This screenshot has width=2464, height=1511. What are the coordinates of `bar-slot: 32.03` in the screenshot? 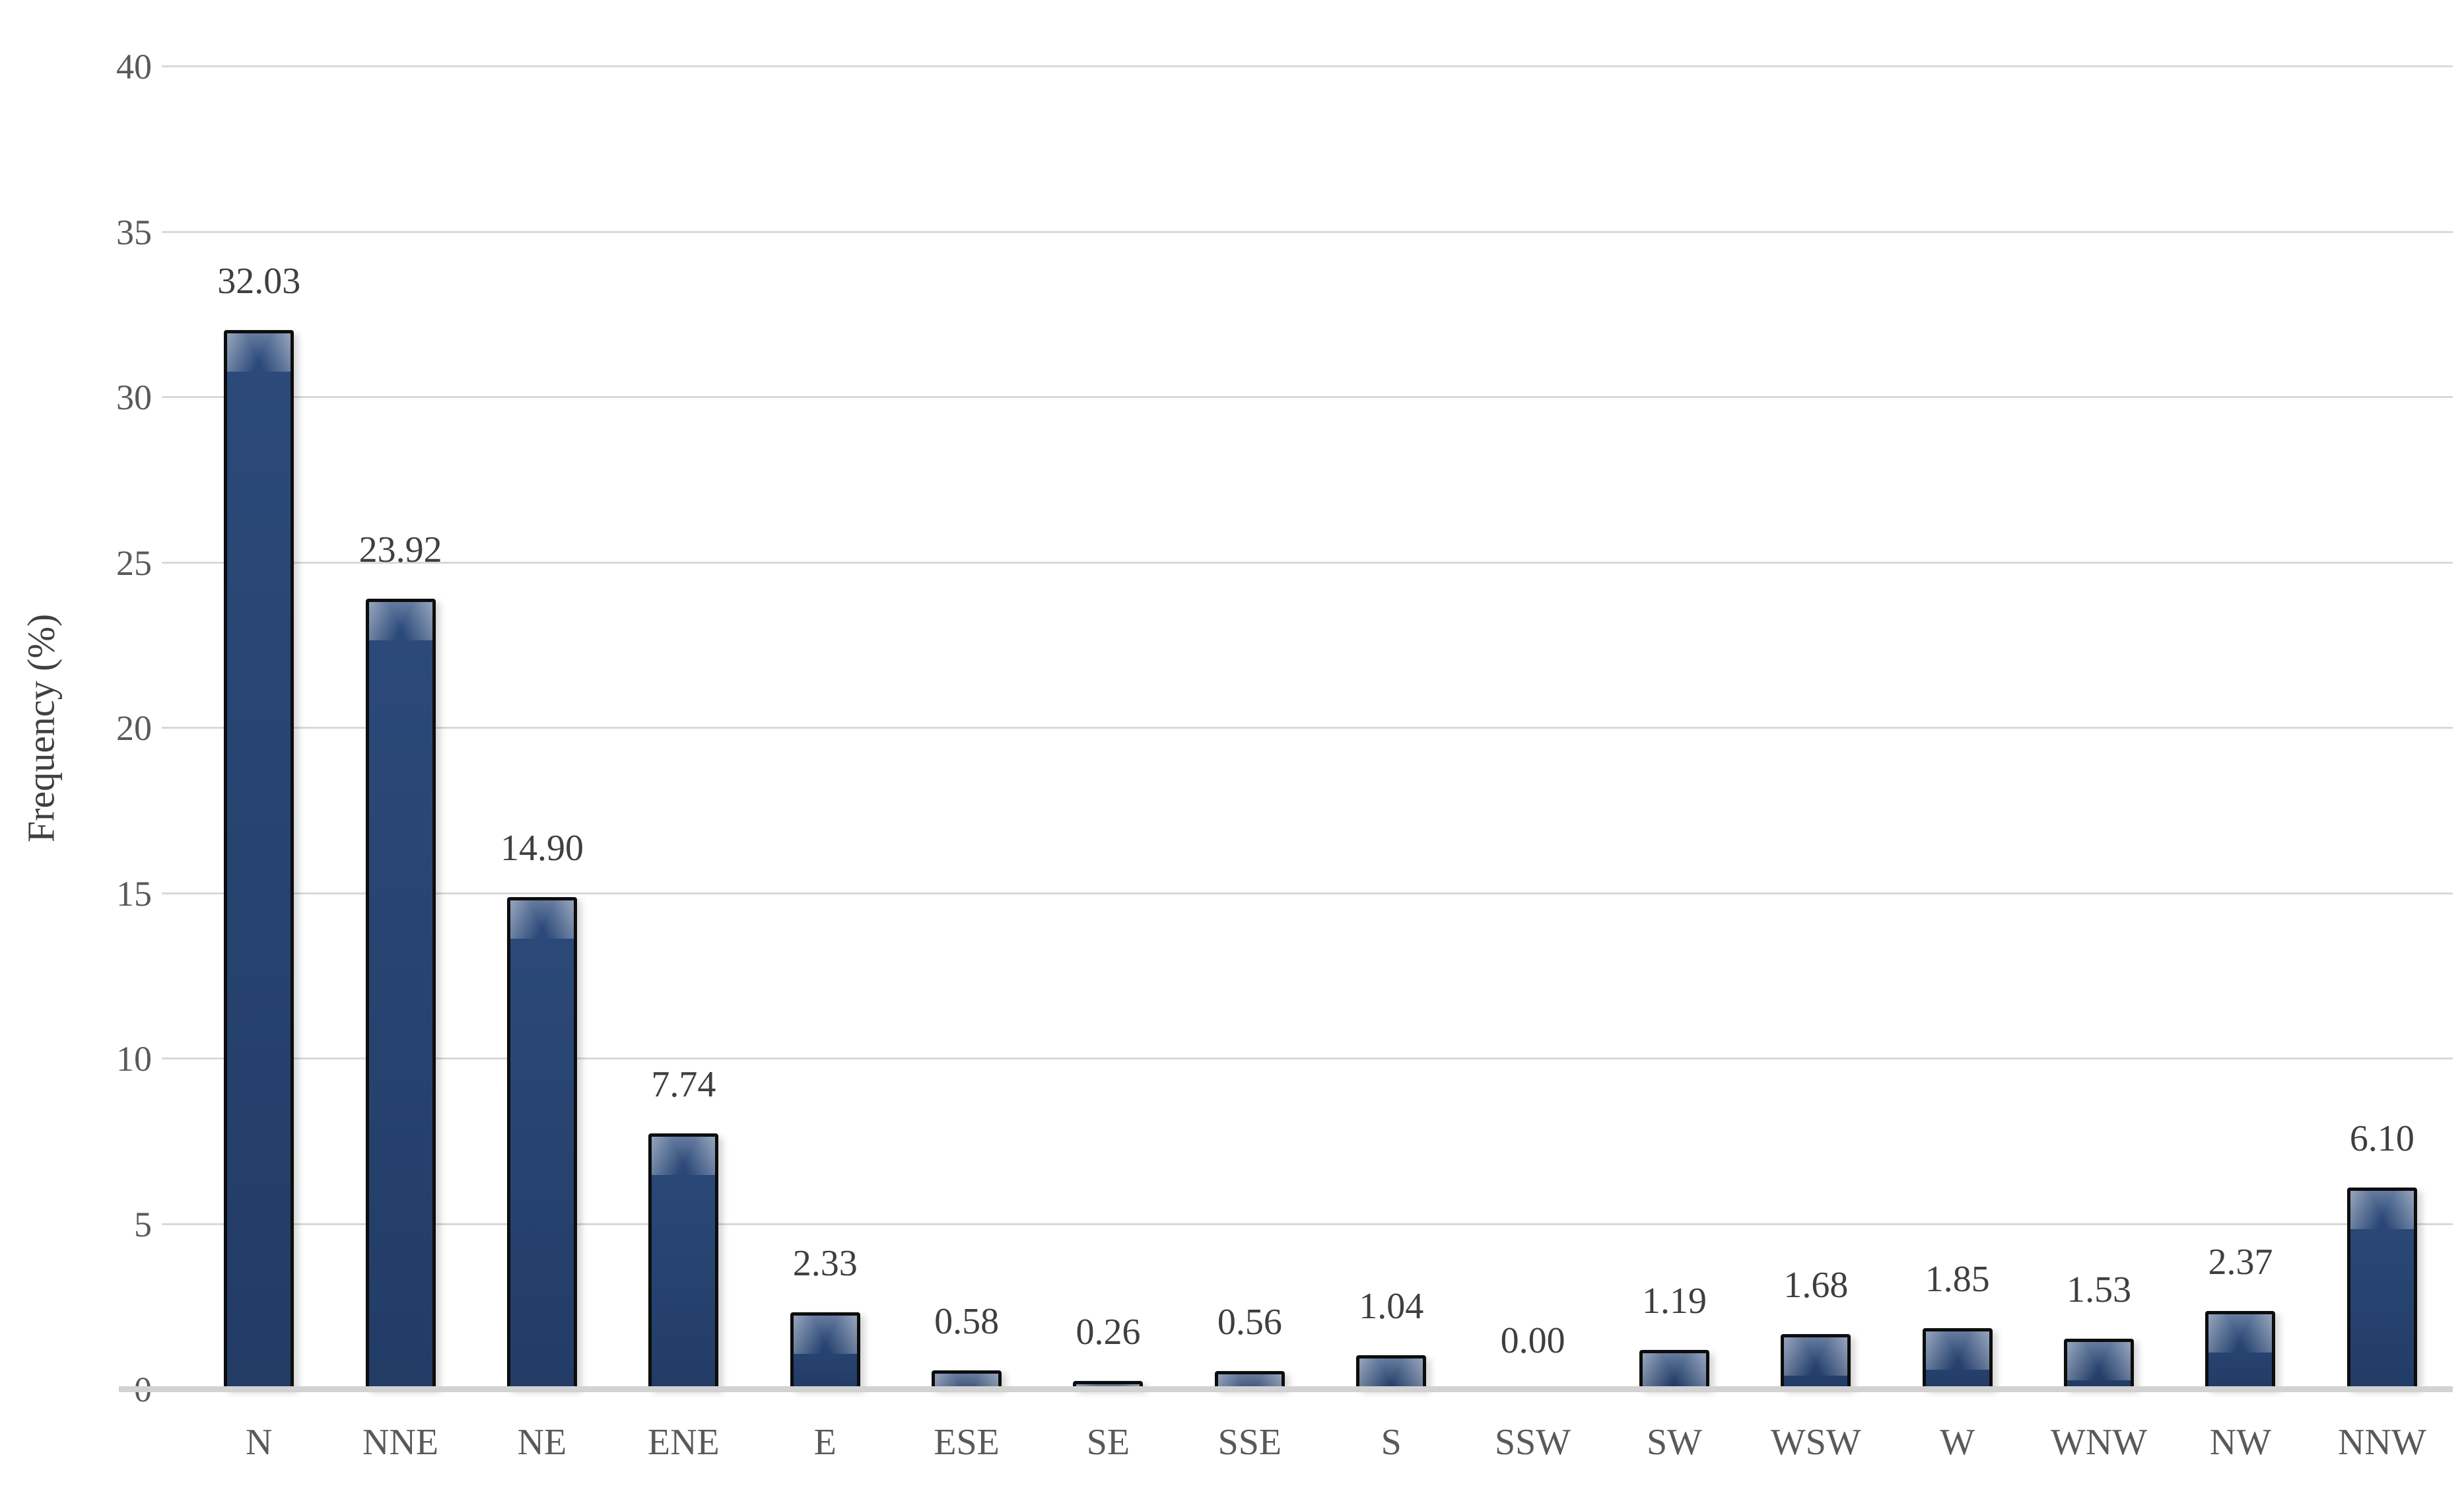 It's located at (258, 728).